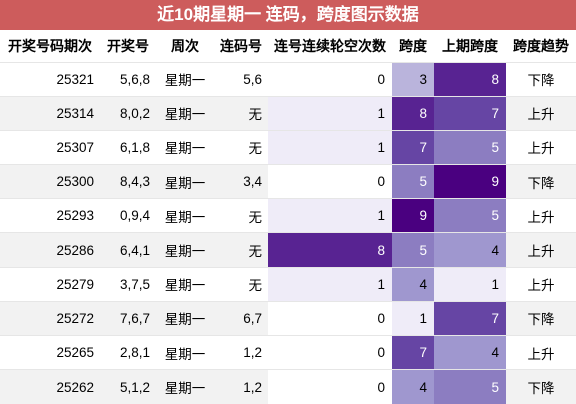 The width and height of the screenshot is (576, 404). What do you see at coordinates (128, 215) in the screenshot?
I see `cell-numbers: 0,9,4` at bounding box center [128, 215].